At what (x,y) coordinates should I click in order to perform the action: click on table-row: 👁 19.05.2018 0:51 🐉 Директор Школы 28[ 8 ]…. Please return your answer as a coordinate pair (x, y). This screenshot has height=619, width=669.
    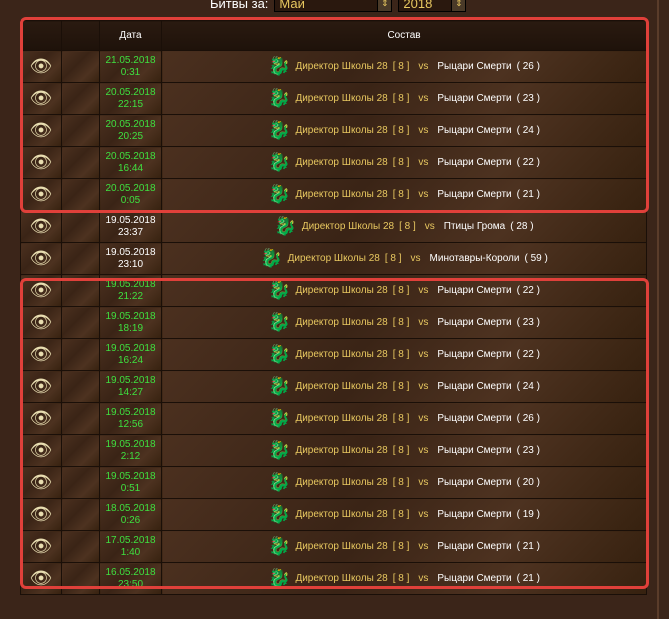
    Looking at the image, I should click on (333, 482).